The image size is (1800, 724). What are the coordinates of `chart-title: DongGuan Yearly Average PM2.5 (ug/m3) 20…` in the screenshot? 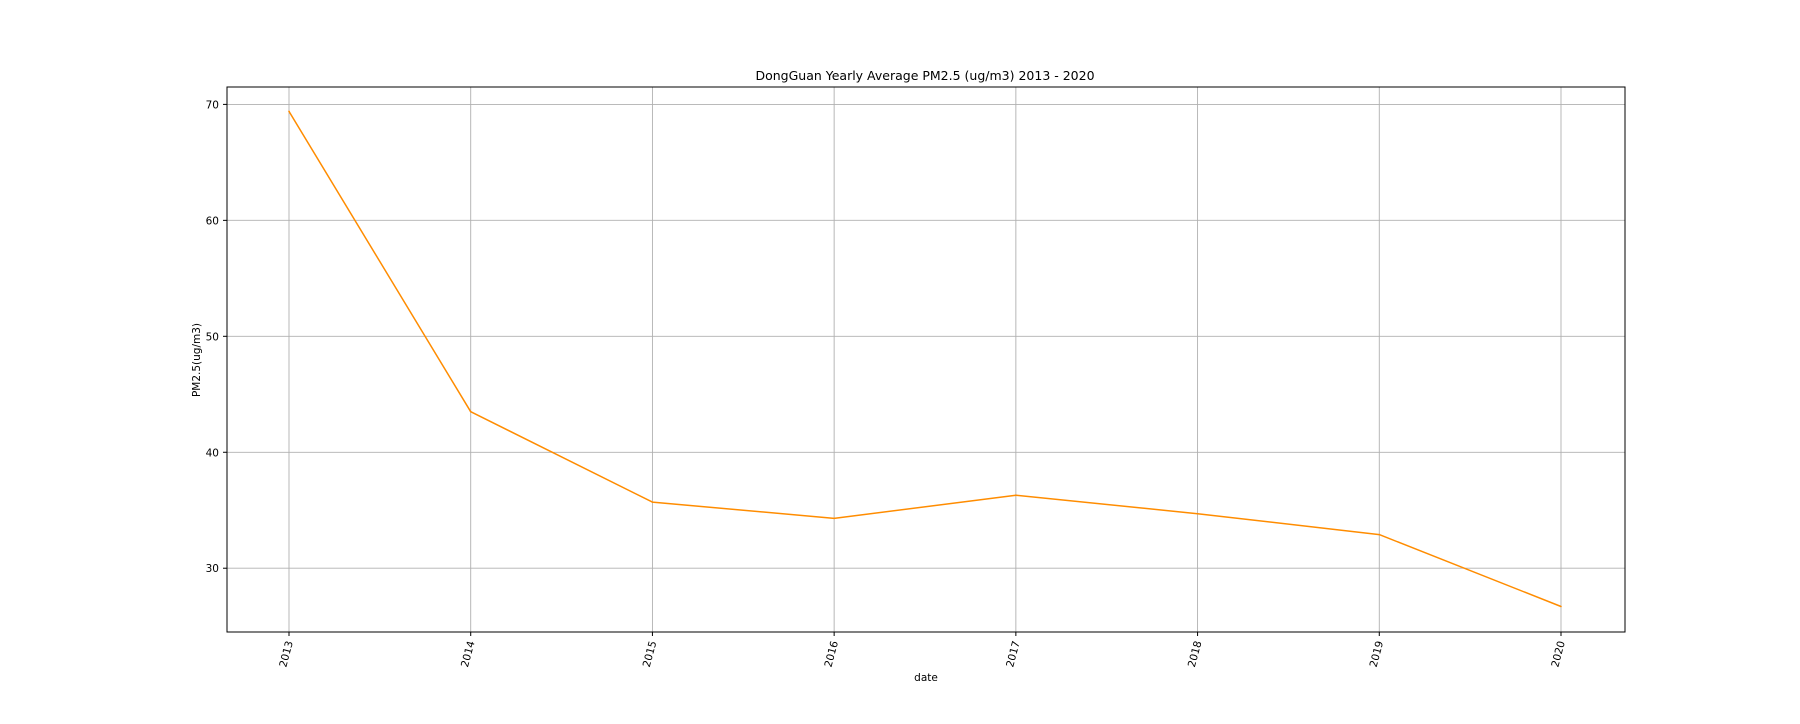 It's located at (924, 75).